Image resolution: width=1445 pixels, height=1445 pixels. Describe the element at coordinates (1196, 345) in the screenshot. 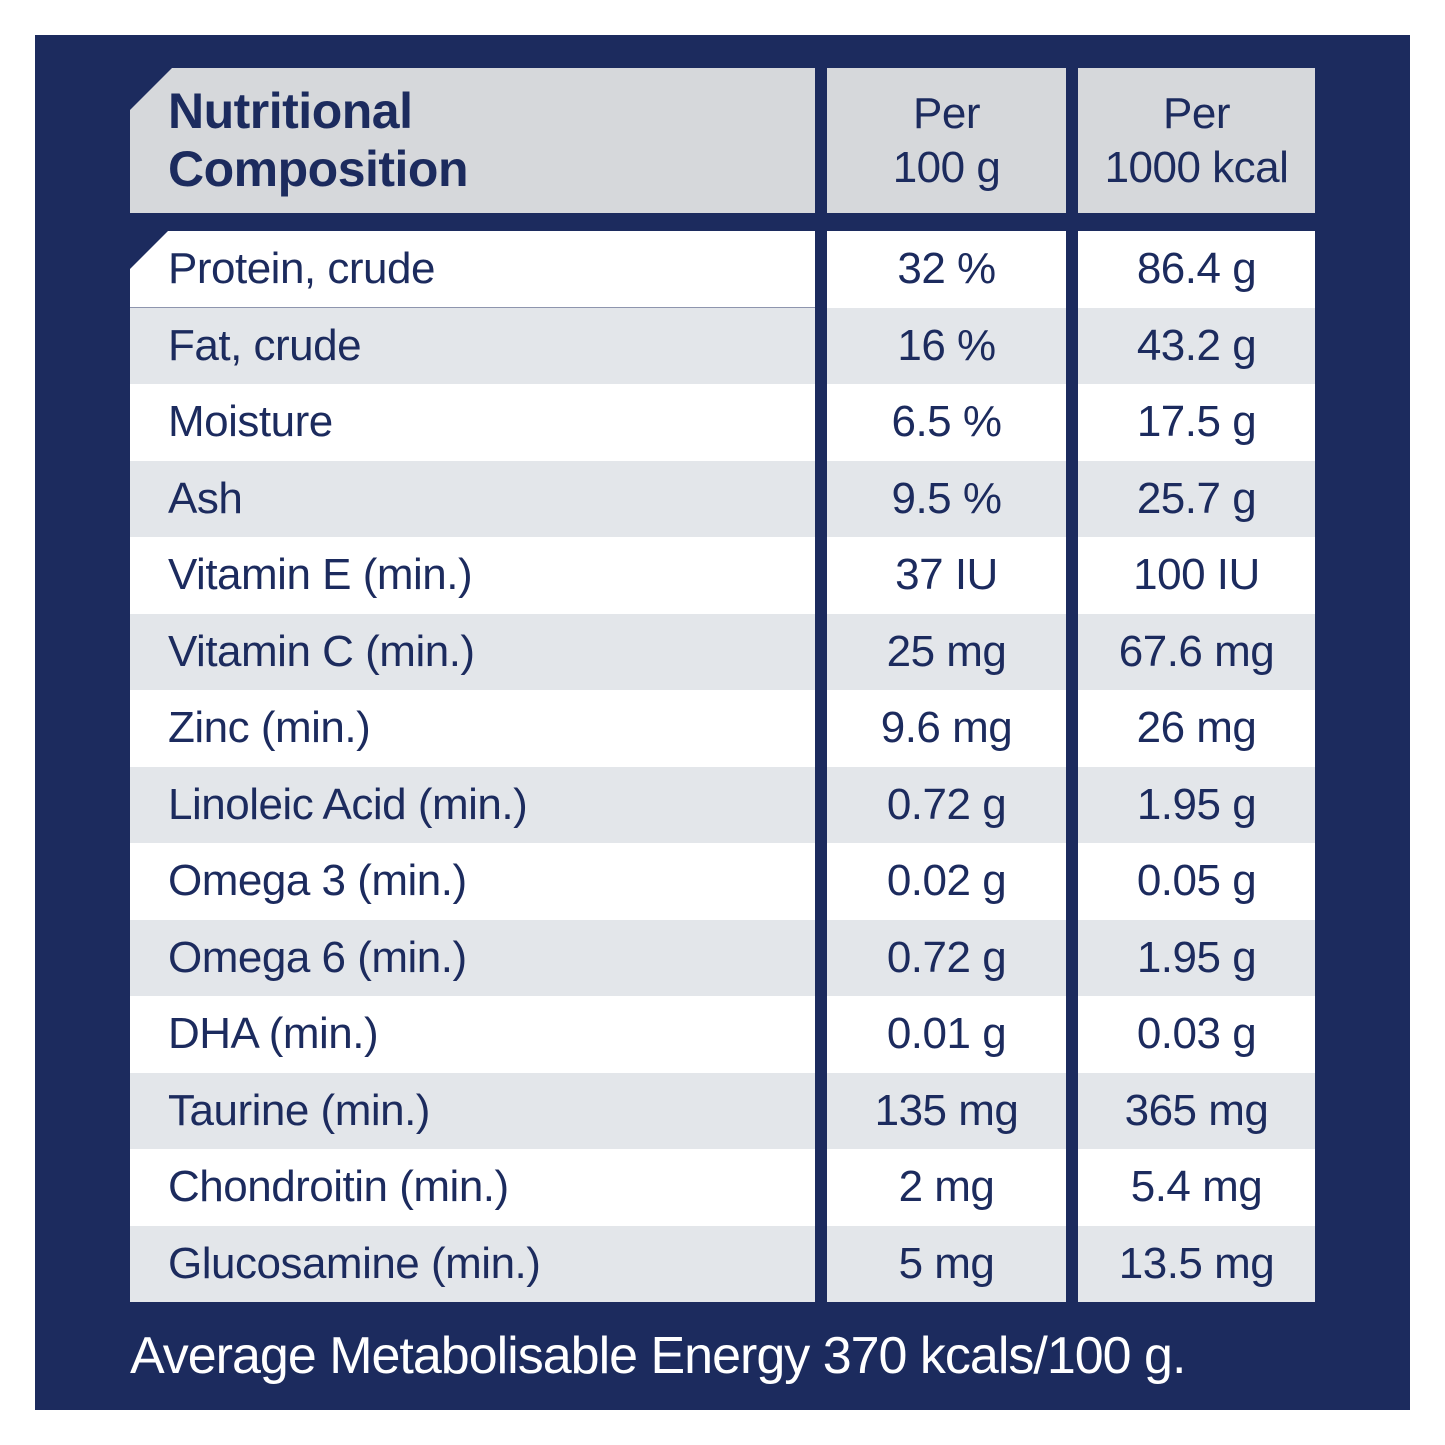

I see `per-1000kcal-value: 43.2 g` at that location.